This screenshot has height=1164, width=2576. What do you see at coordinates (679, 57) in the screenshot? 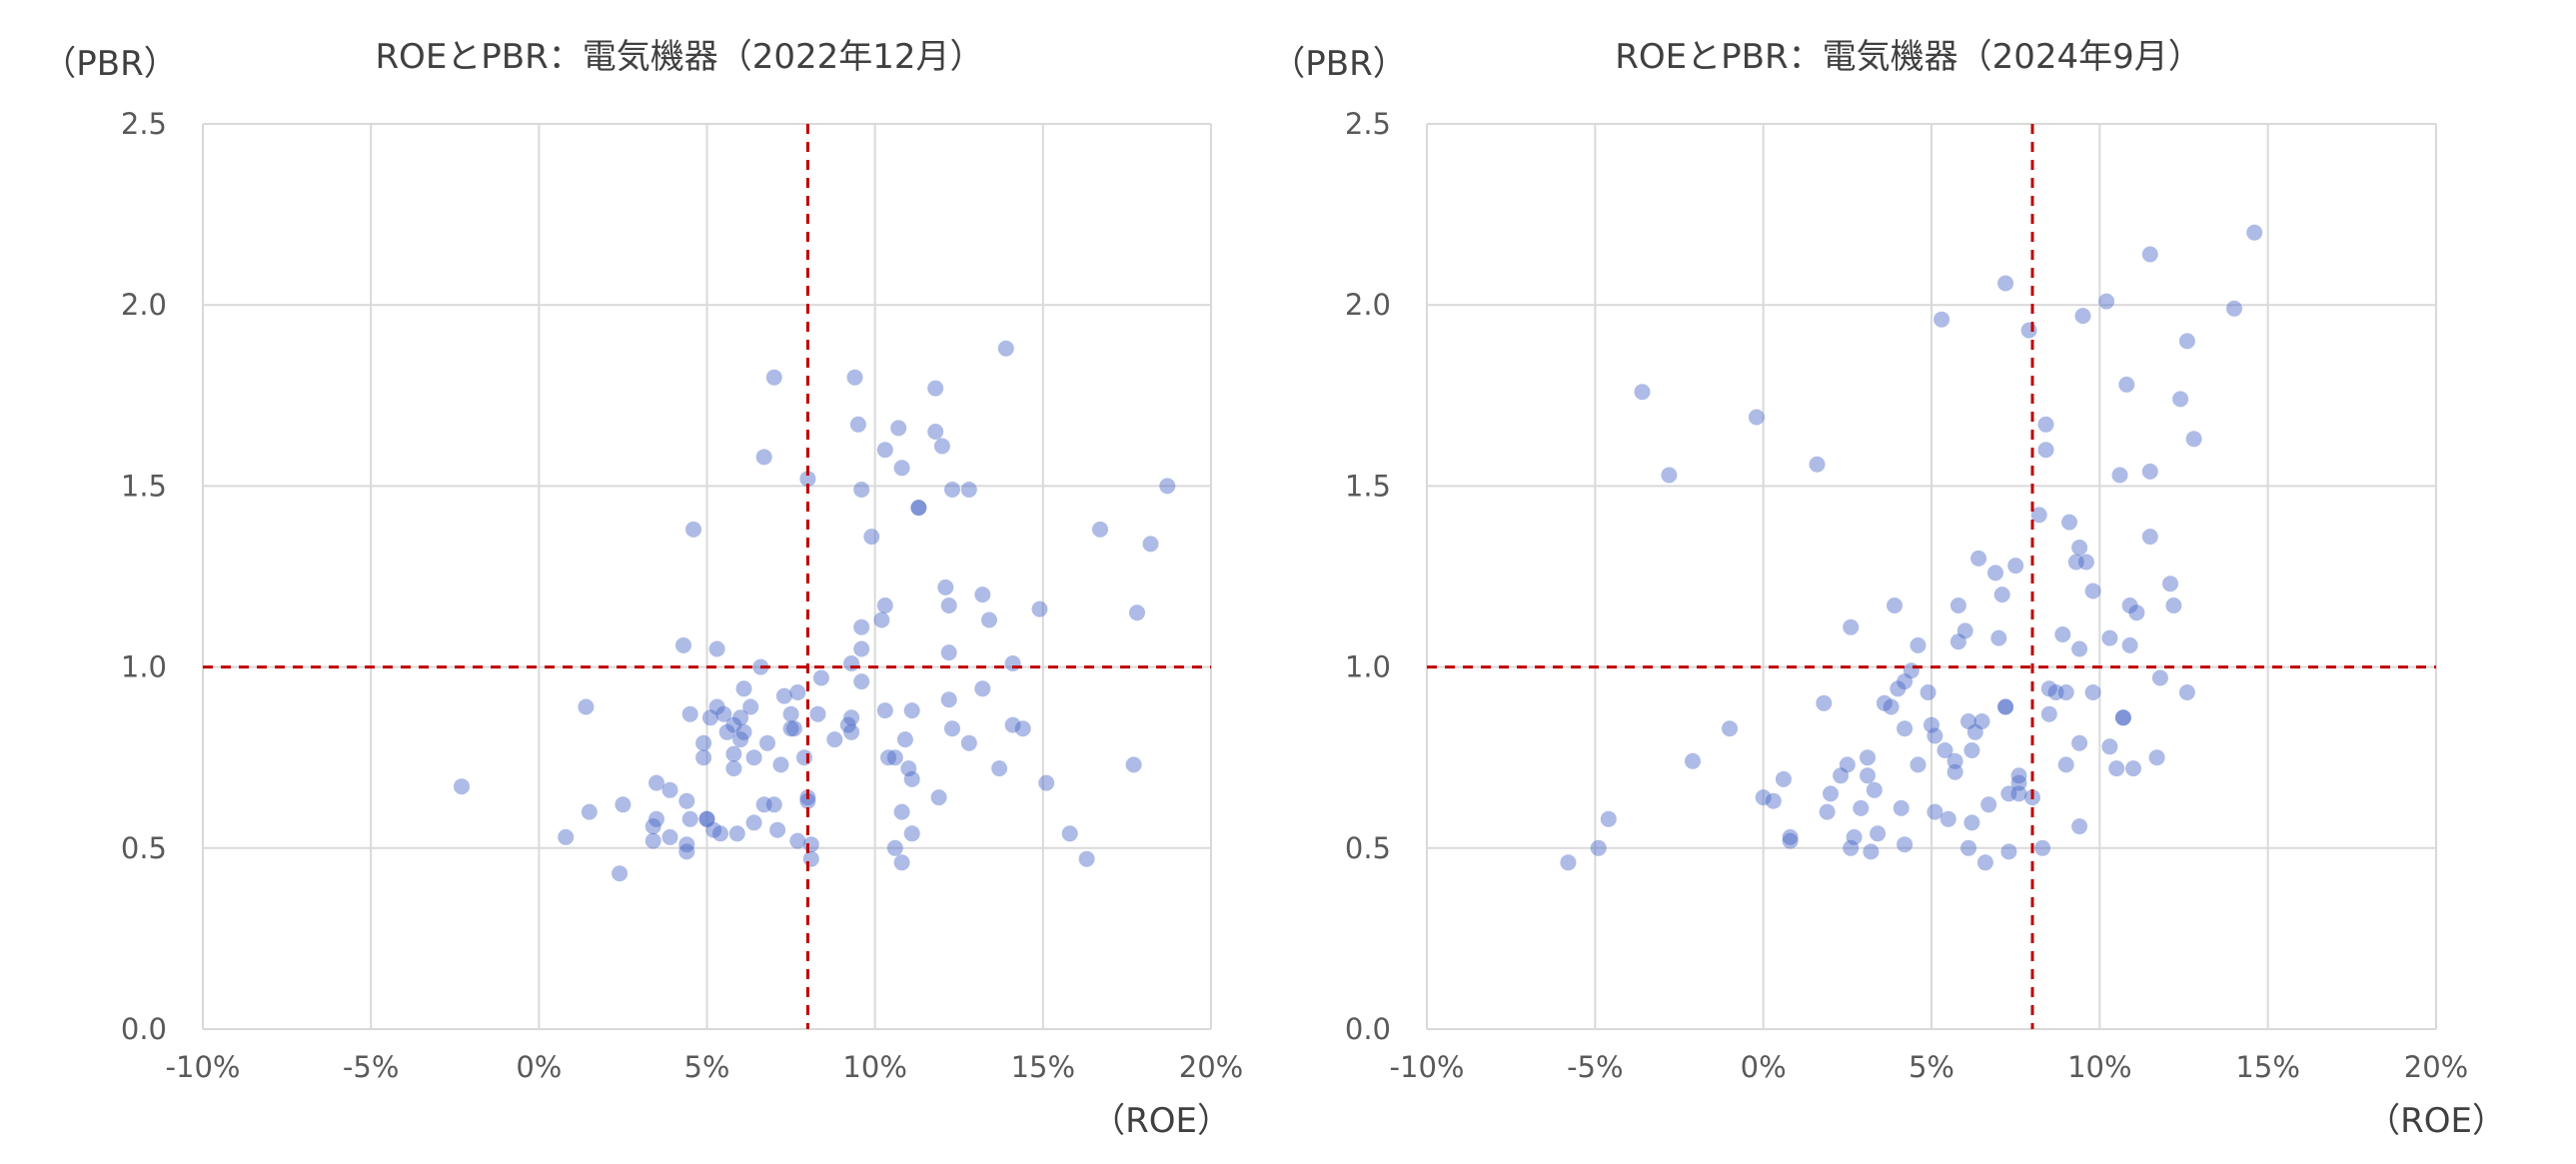
I see `chart-title: ROEとPBR：電気機器（2022年12月）` at bounding box center [679, 57].